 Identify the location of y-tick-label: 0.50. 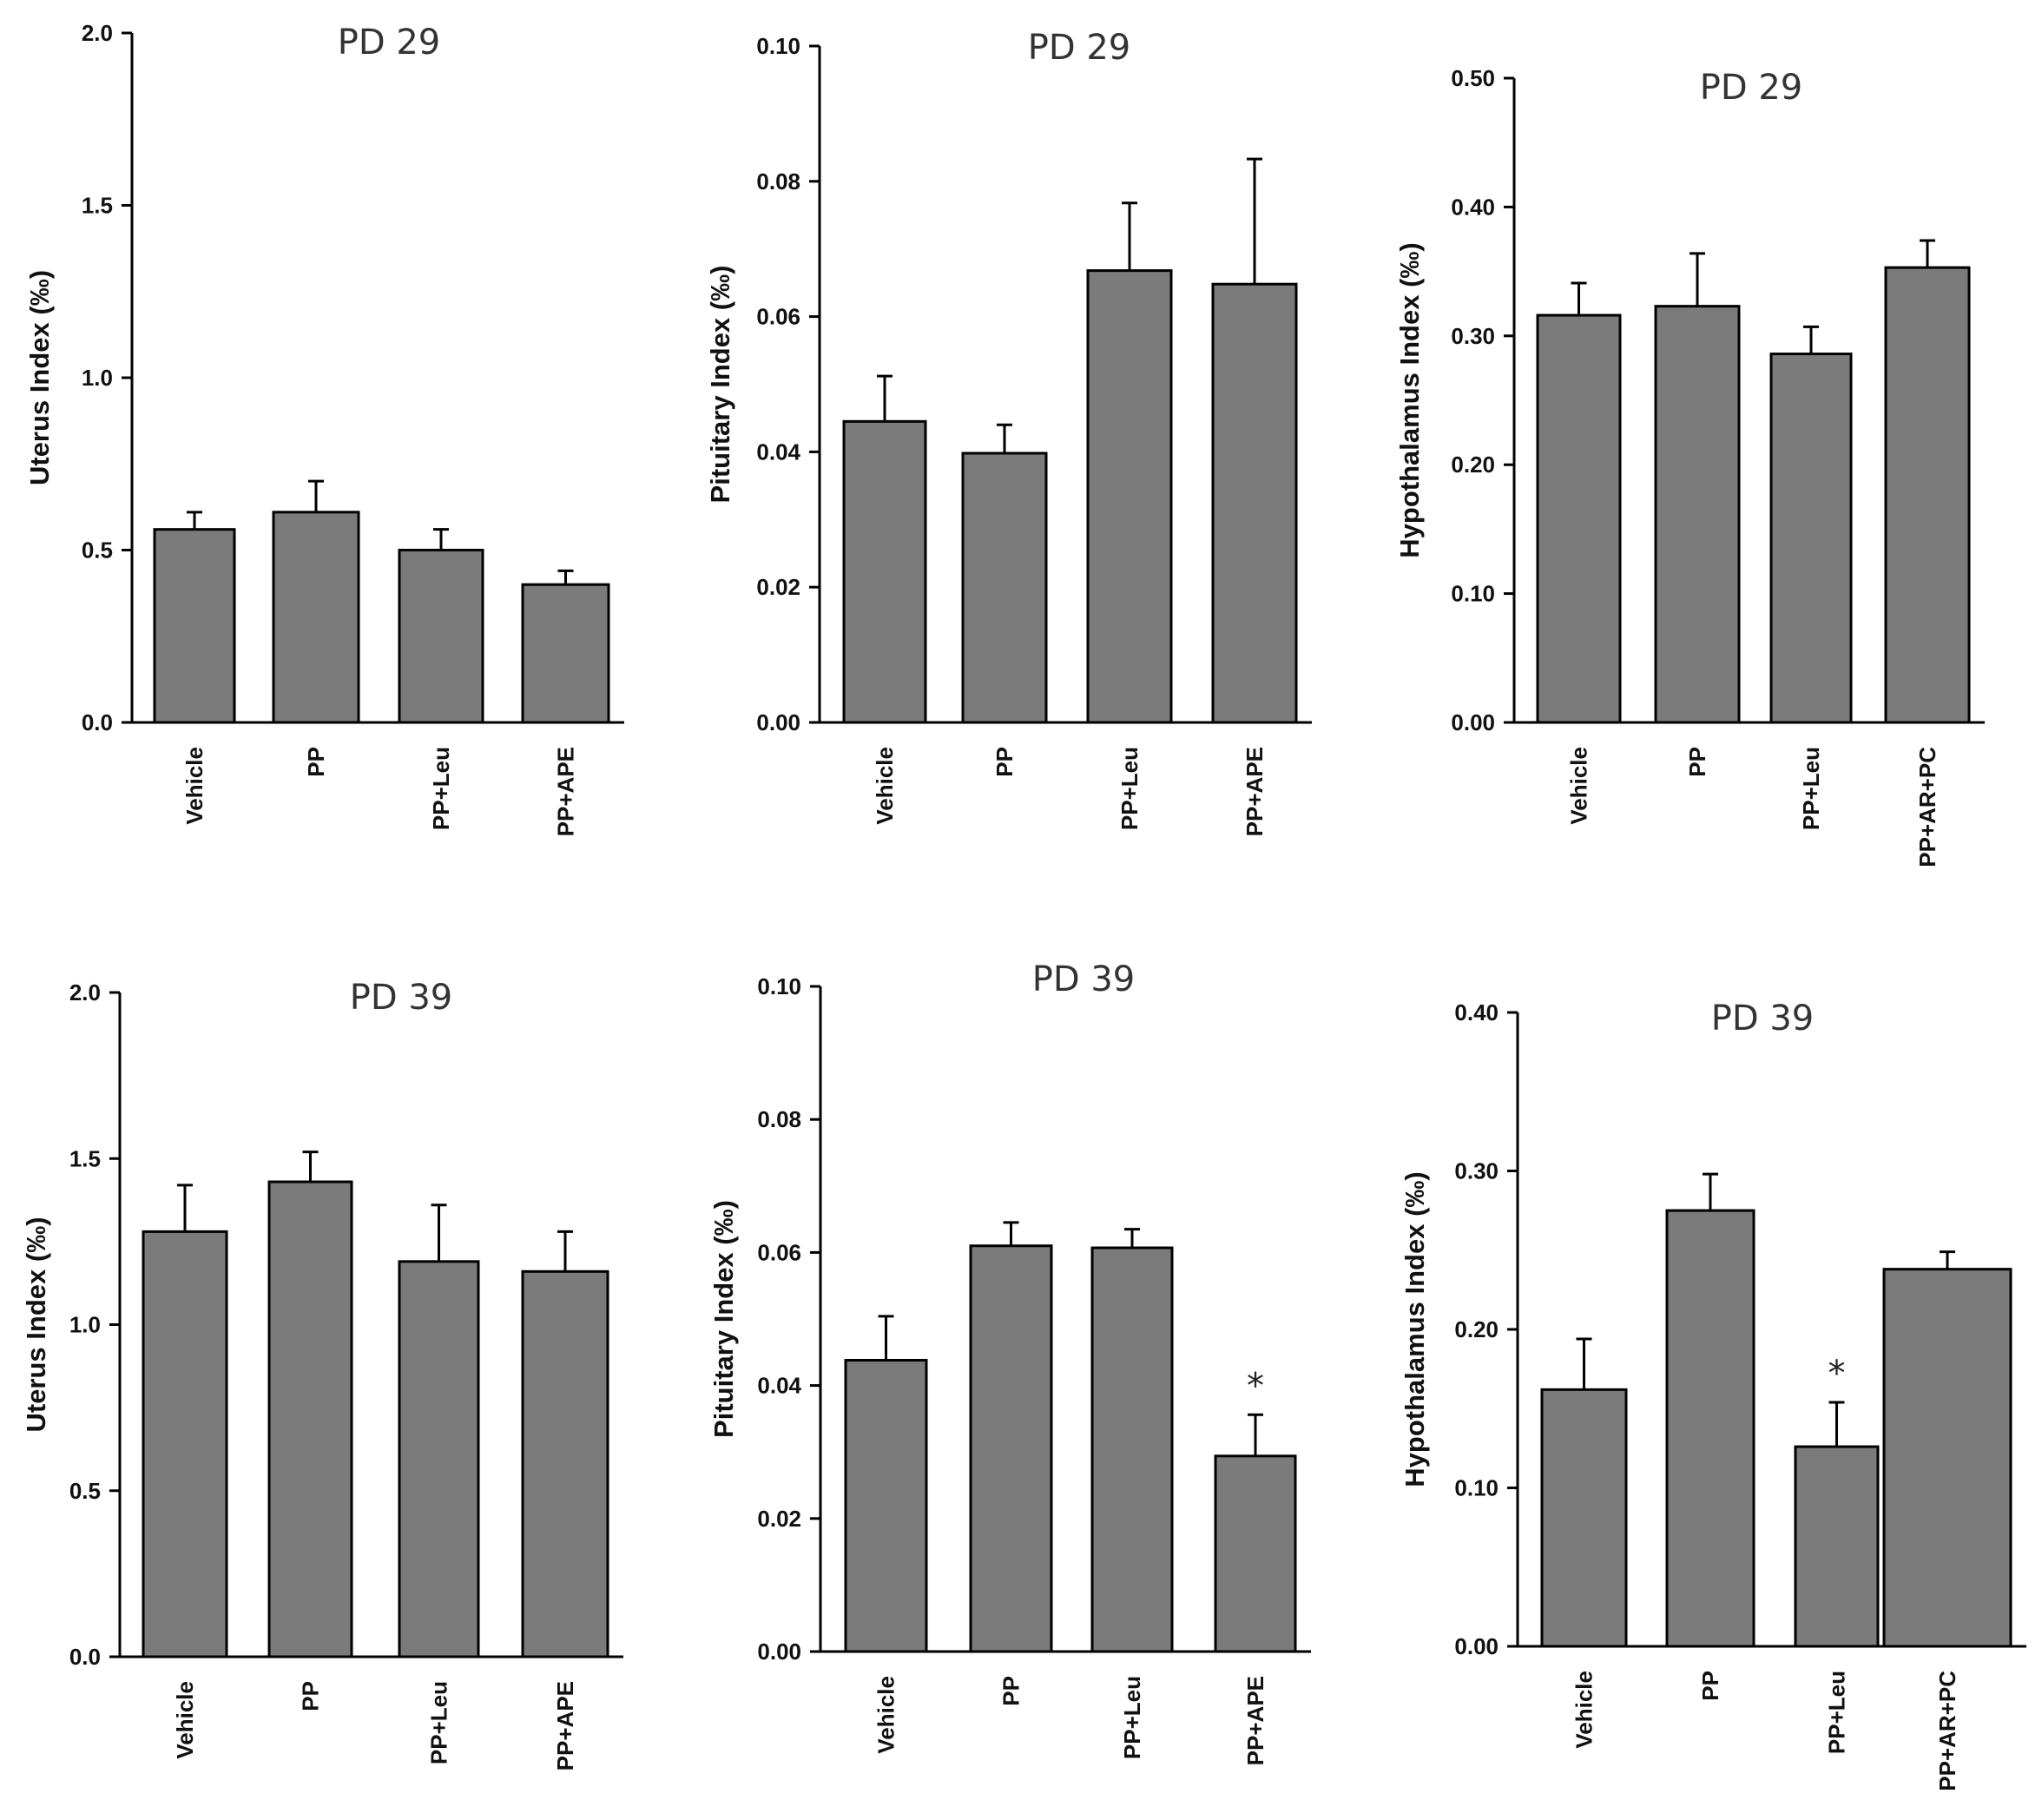
(1473, 78).